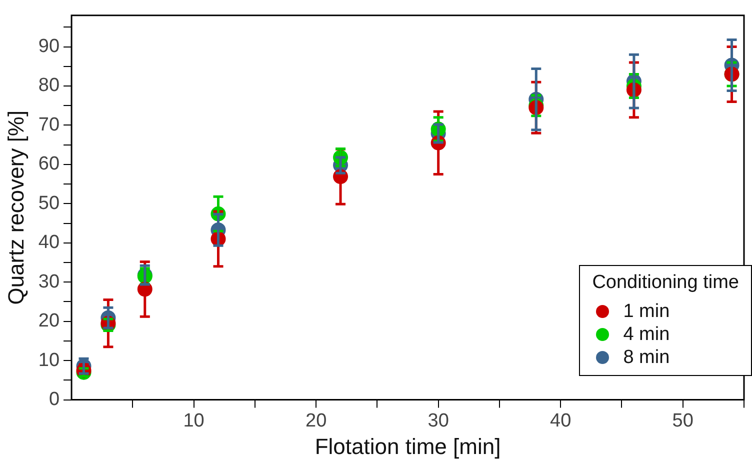 Image resolution: width=752 pixels, height=461 pixels. What do you see at coordinates (54, 399) in the screenshot?
I see `y-tick-label: 0` at bounding box center [54, 399].